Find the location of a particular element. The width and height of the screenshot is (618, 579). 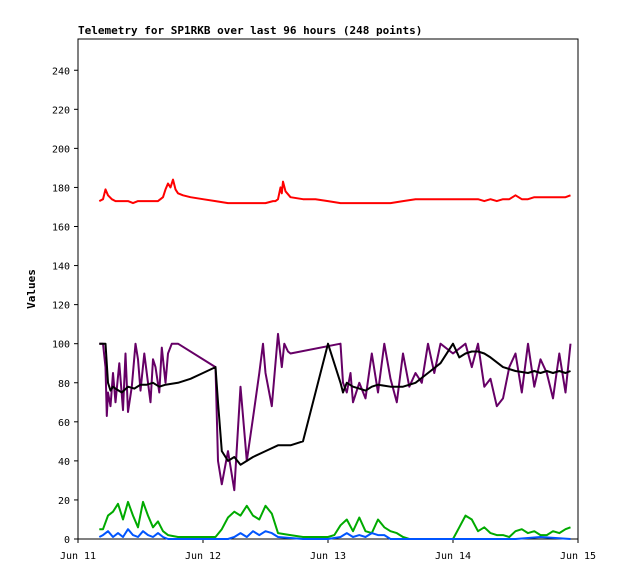

y-tick-label: 60 is located at coordinates (64, 423).